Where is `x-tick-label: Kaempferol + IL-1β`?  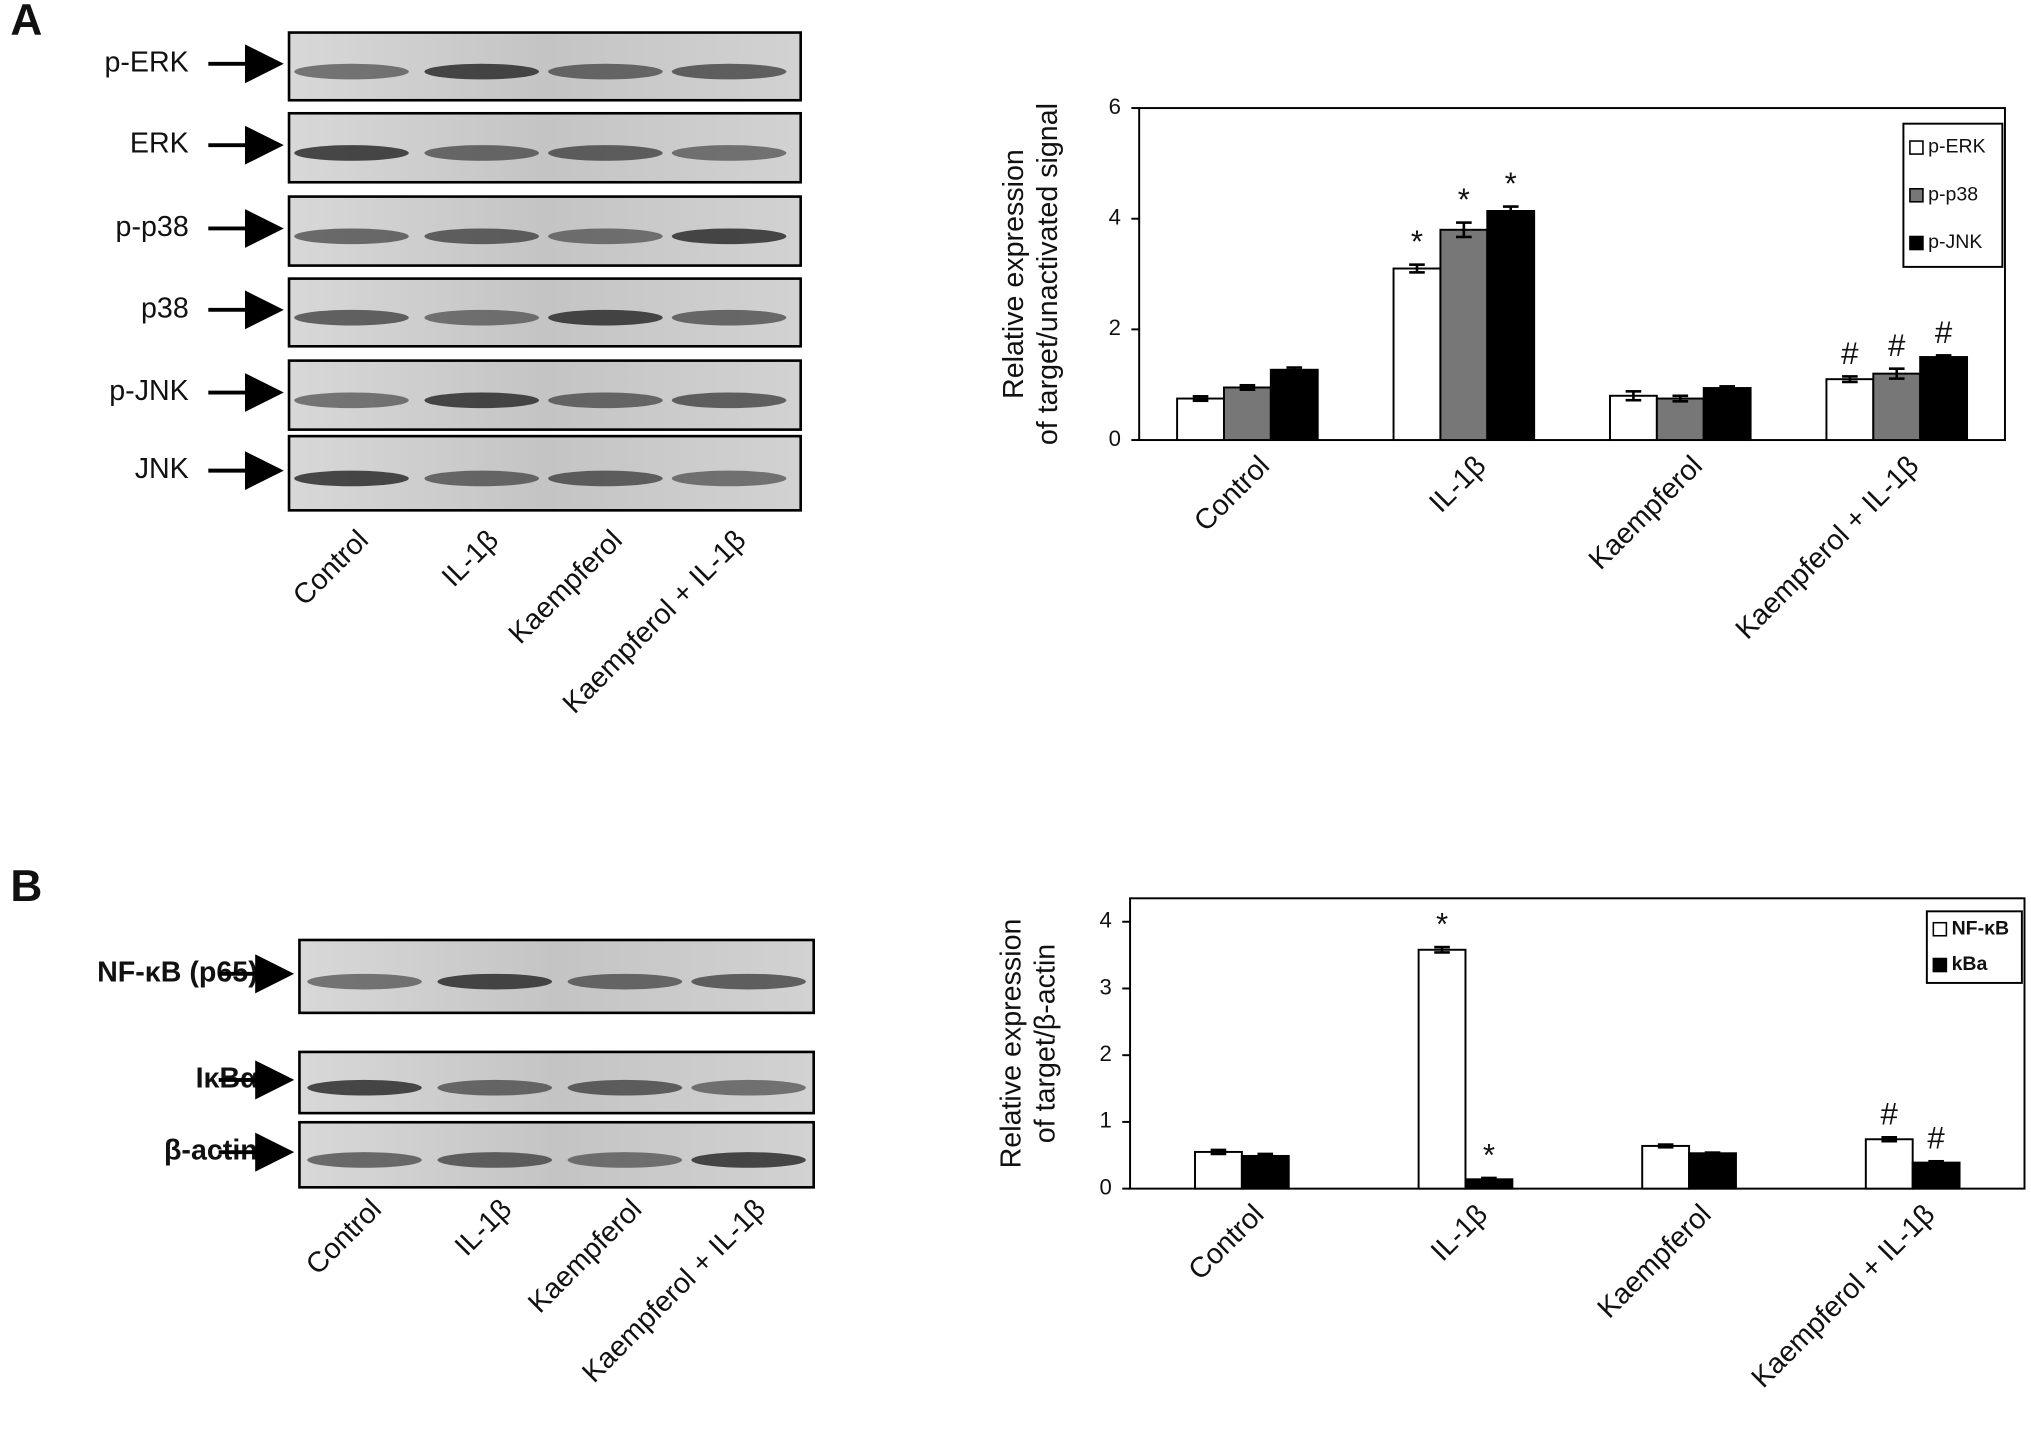 x-tick-label: Kaempferol + IL-1β is located at coordinates (1828, 548).